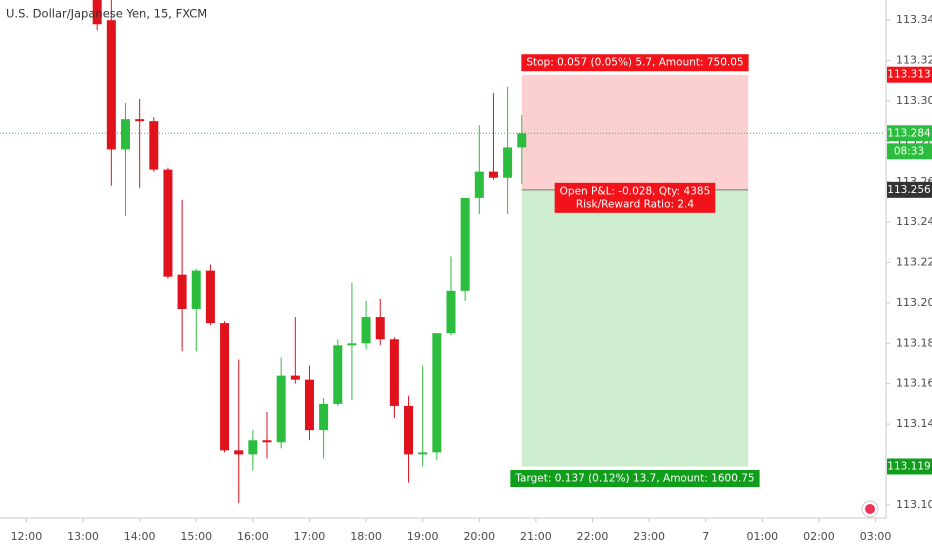 This screenshot has width=932, height=550. What do you see at coordinates (876, 536) in the screenshot?
I see `x-tick-label: 03:00` at bounding box center [876, 536].